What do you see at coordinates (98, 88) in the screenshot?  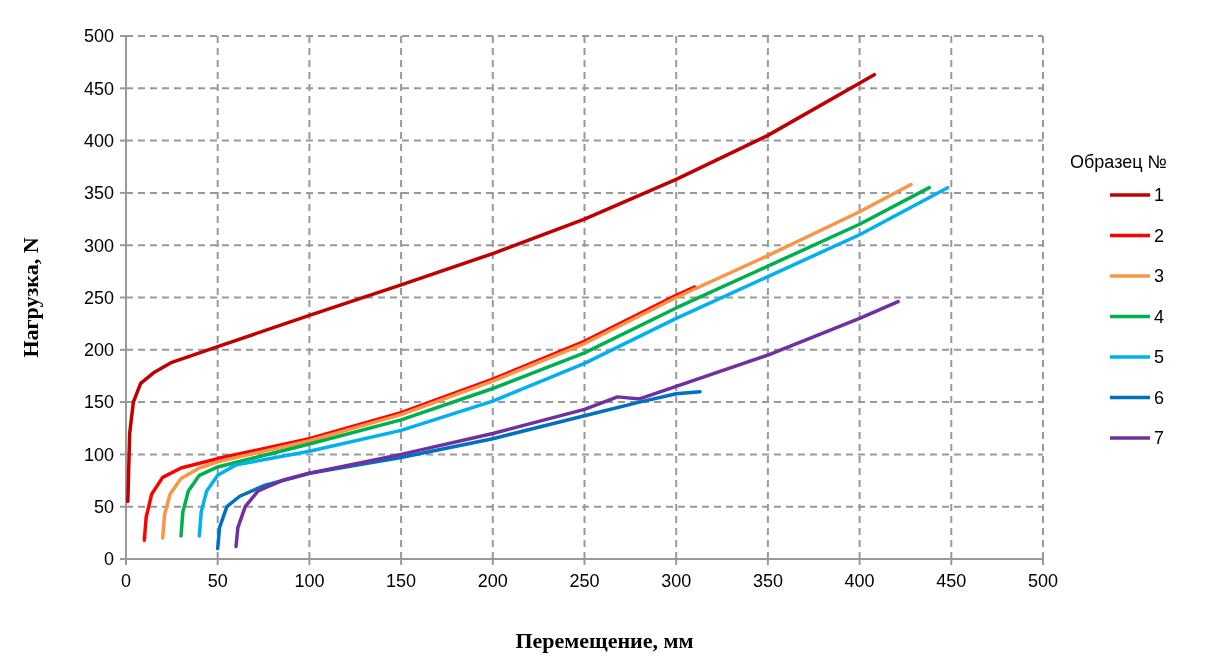 I see `y-tick-label: 450` at bounding box center [98, 88].